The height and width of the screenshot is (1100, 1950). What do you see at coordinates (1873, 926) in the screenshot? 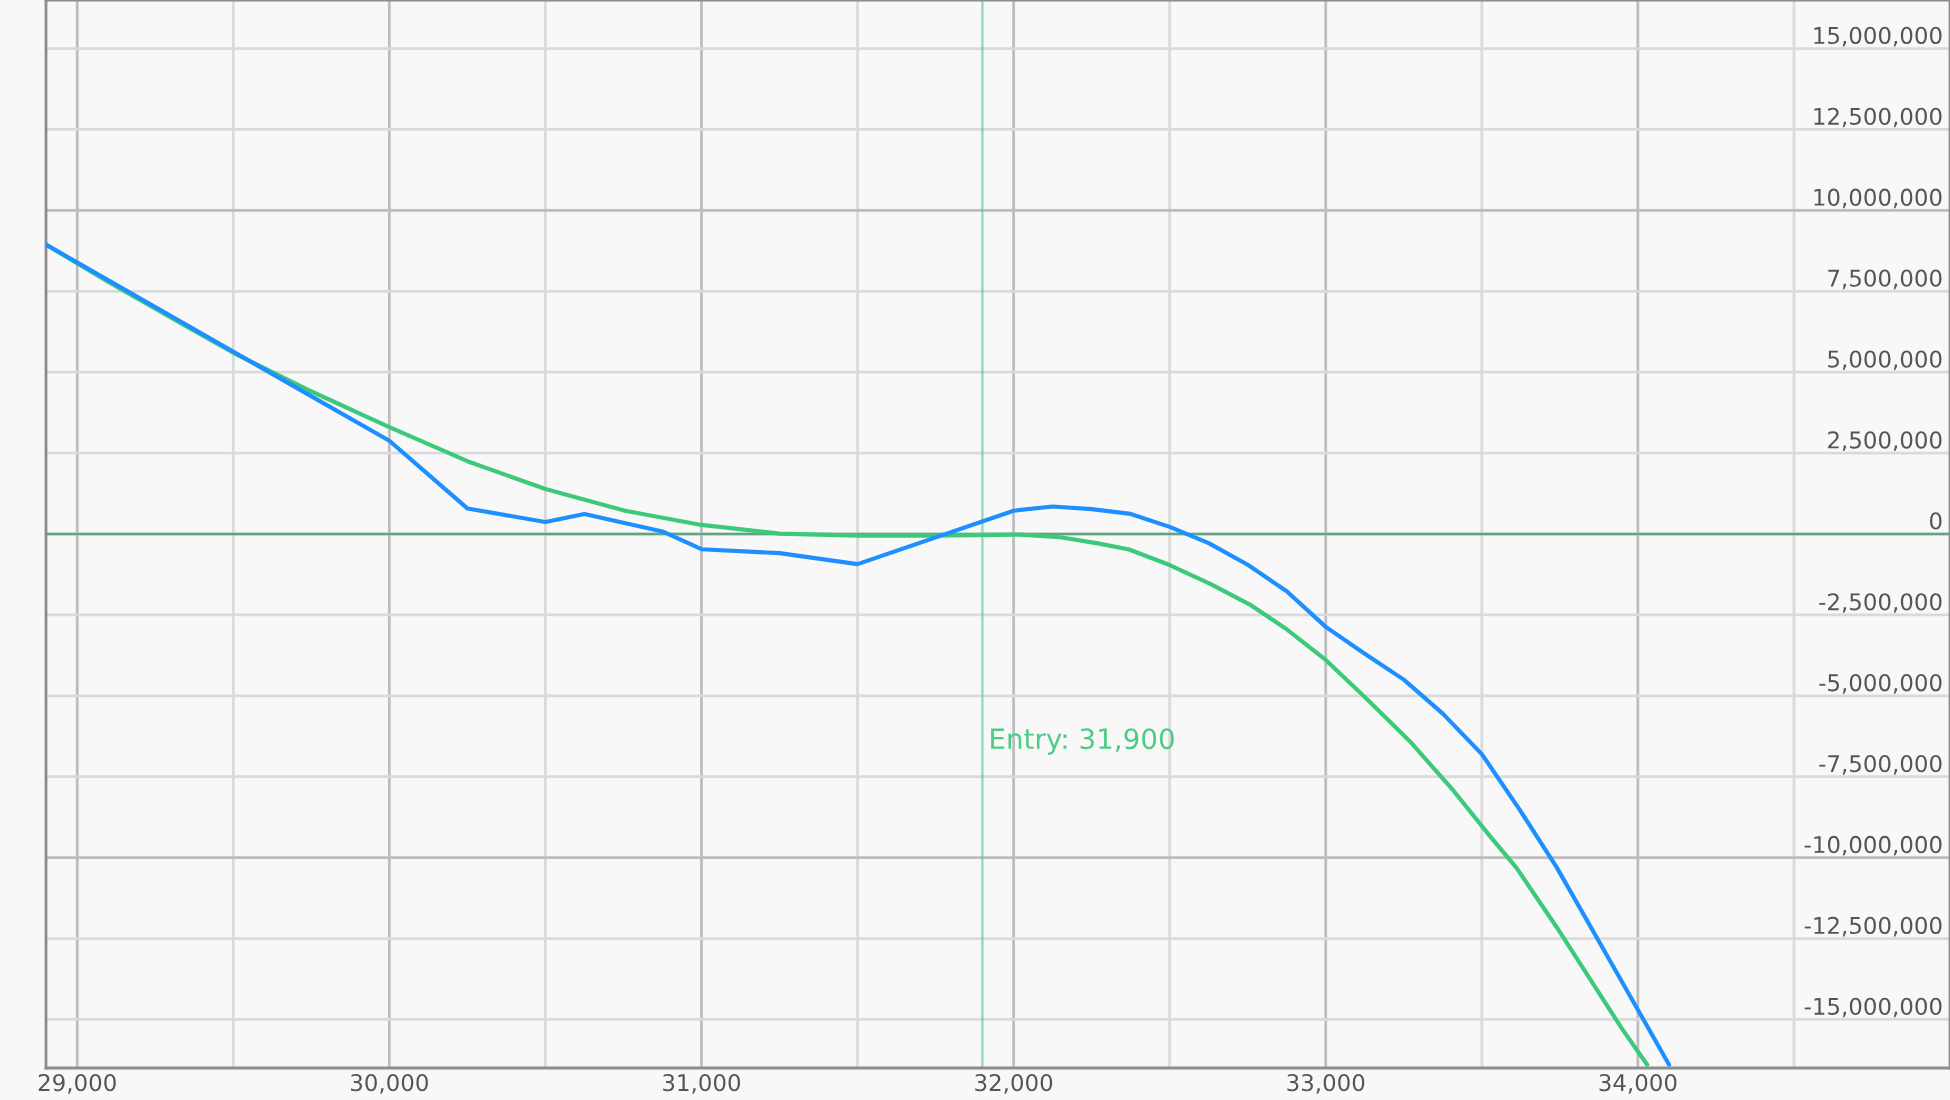
I see `y-tick-label: -12,500,000` at bounding box center [1873, 926].